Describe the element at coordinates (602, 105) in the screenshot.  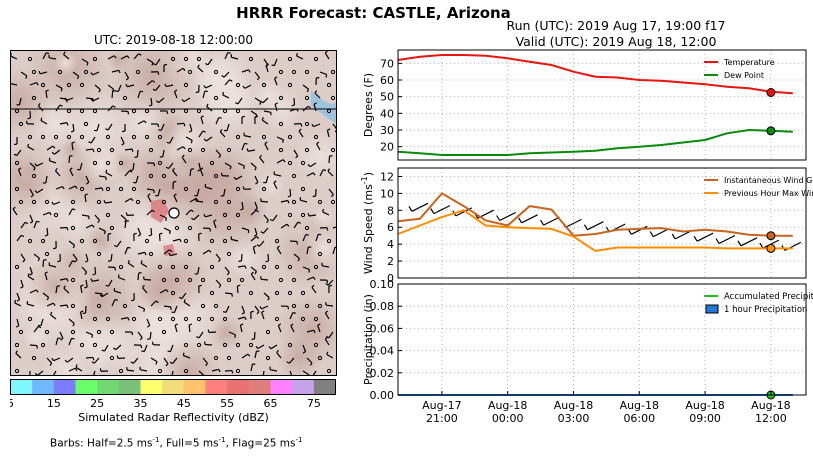
I see `plot-frame` at that location.